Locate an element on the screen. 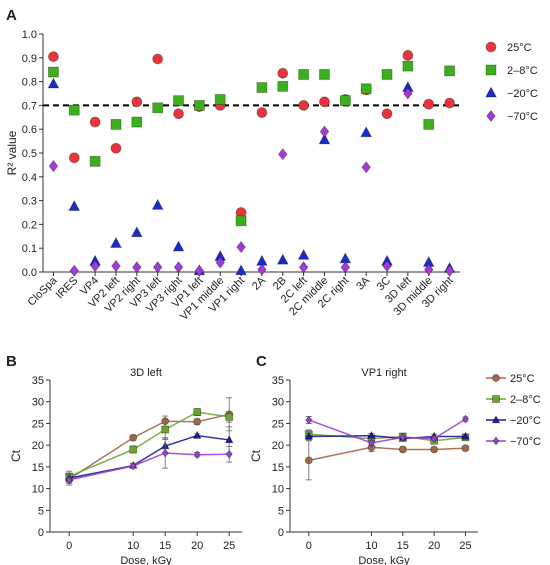  y-tick-label: 0.7 is located at coordinates (29, 106).